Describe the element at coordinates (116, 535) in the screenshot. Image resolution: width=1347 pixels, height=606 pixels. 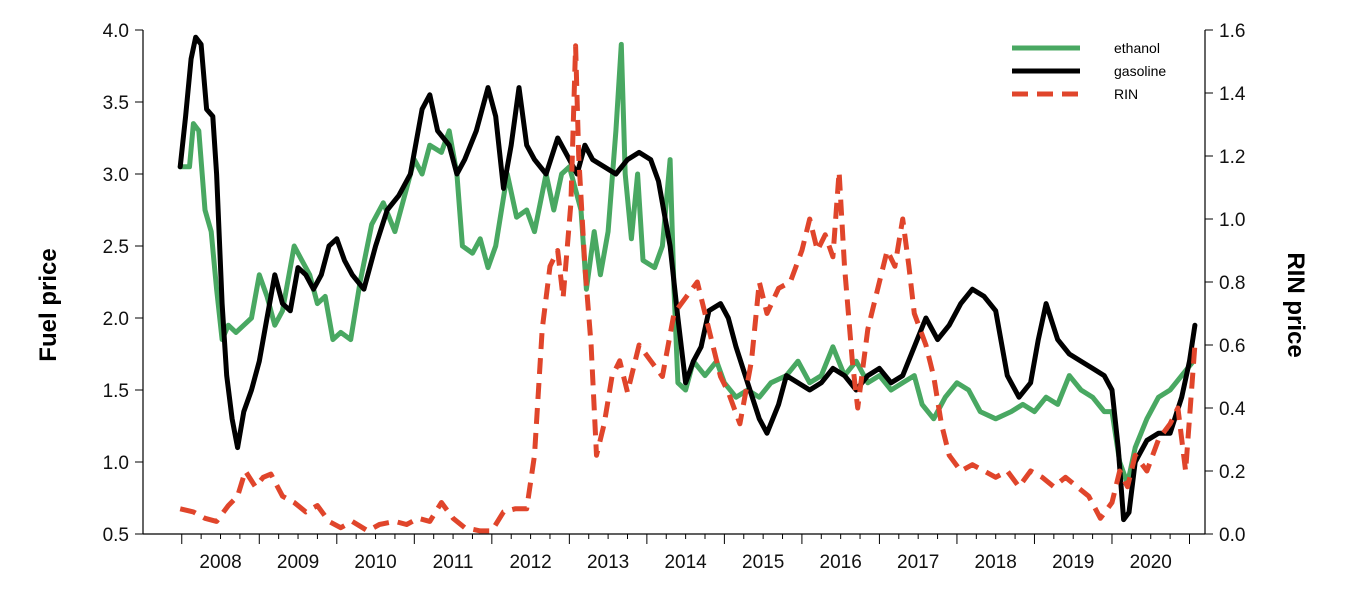
I see `y-left-tick-label: 0.5` at that location.